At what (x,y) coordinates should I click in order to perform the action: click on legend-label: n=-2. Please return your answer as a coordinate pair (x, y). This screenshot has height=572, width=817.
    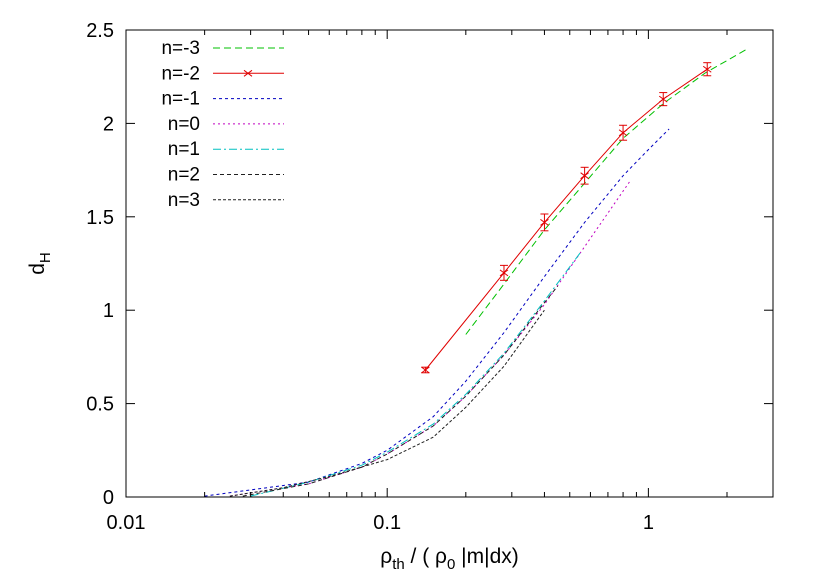
    Looking at the image, I should click on (180, 73).